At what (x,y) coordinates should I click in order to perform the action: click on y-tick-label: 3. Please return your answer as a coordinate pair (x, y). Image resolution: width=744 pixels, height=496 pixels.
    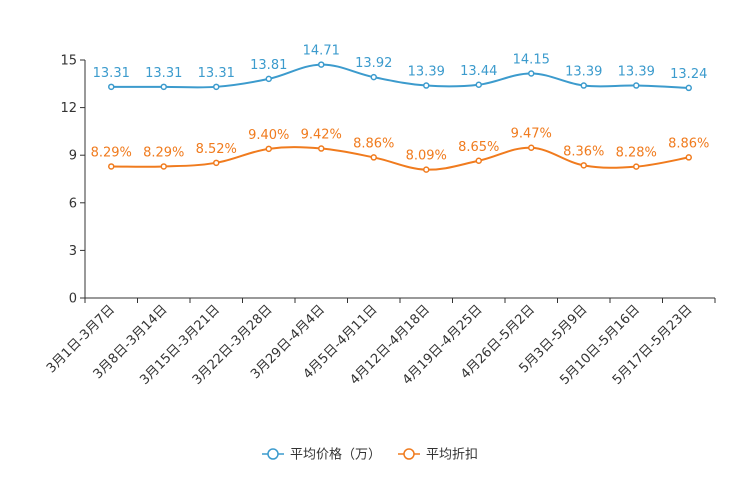
    Looking at the image, I should click on (73, 251).